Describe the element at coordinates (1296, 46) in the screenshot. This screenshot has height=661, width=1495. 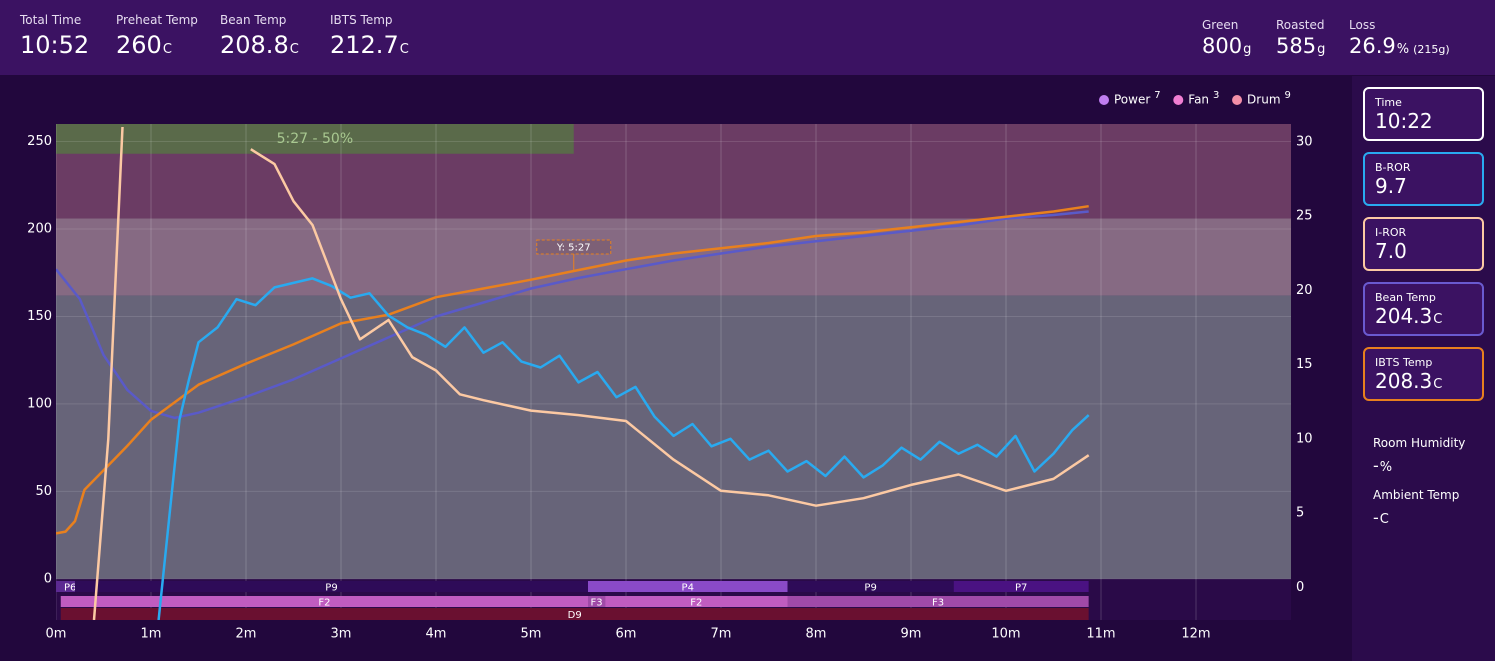
I see `value: 585` at that location.